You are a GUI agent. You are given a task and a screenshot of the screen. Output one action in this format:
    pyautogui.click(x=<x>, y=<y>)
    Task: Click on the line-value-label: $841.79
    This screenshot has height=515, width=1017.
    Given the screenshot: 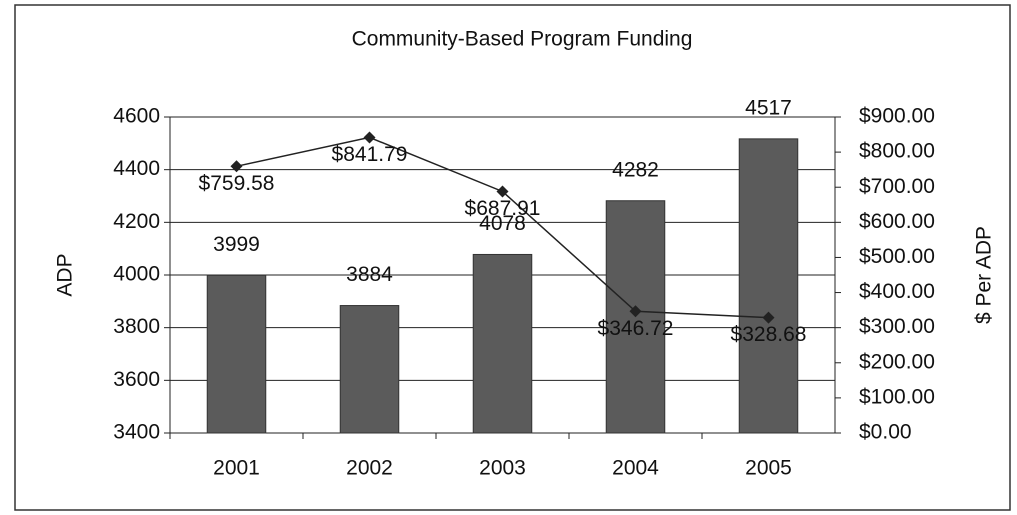 What is the action you would take?
    pyautogui.click(x=370, y=154)
    